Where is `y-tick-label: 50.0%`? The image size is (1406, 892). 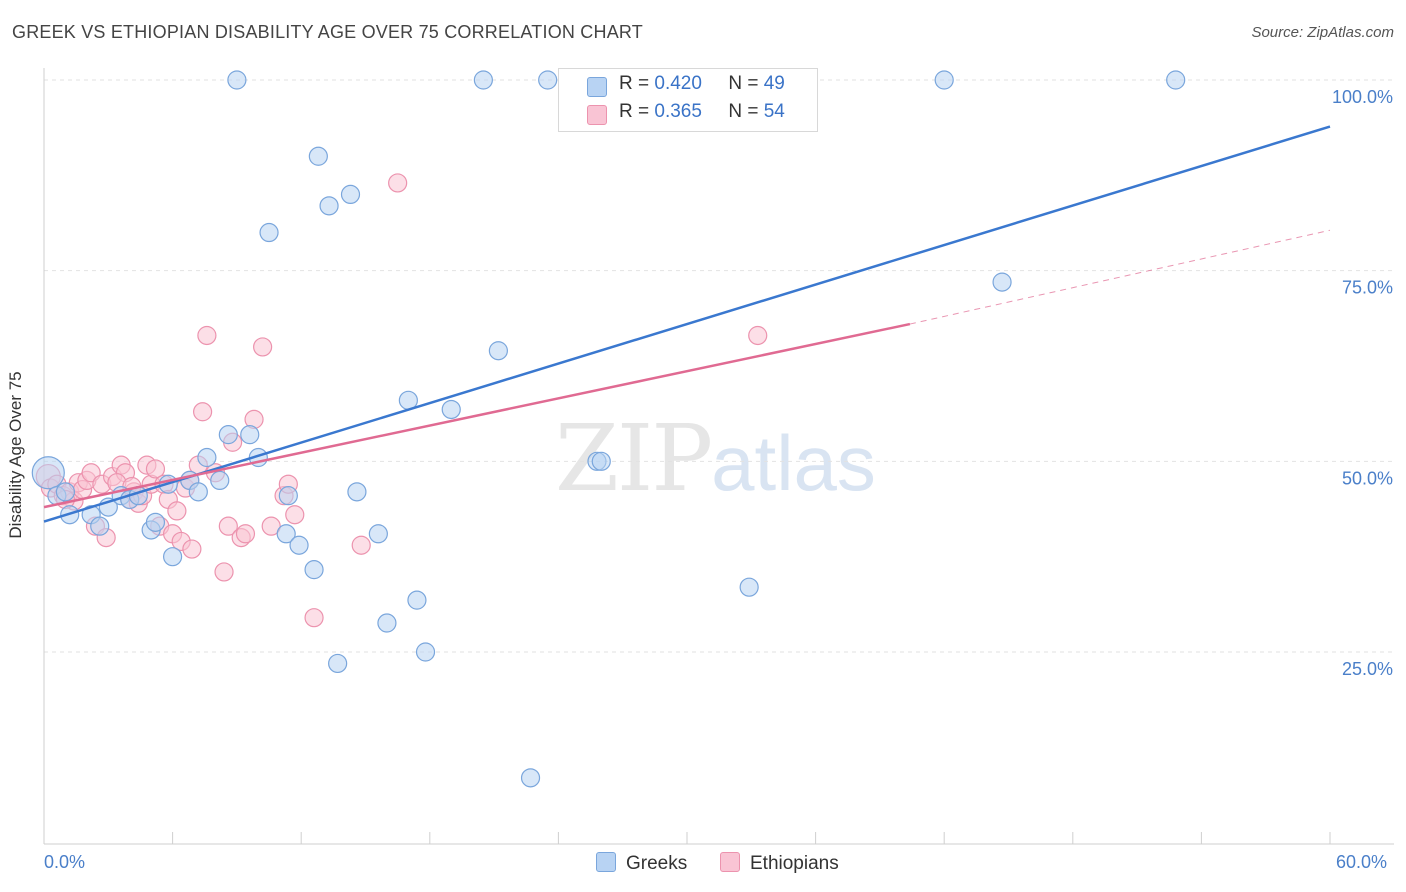
y-tick-label: 50.0% is located at coordinates (1367, 478).